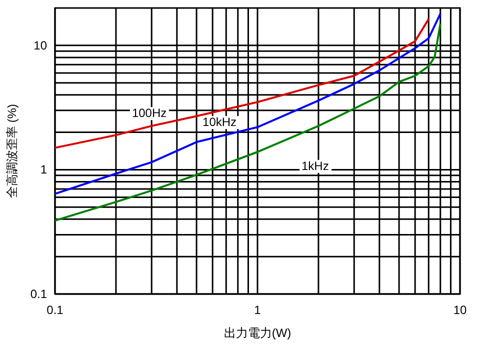 Image resolution: width=478 pixels, height=345 pixels. What do you see at coordinates (55, 310) in the screenshot?
I see `x-tick-label: 0.1` at bounding box center [55, 310].